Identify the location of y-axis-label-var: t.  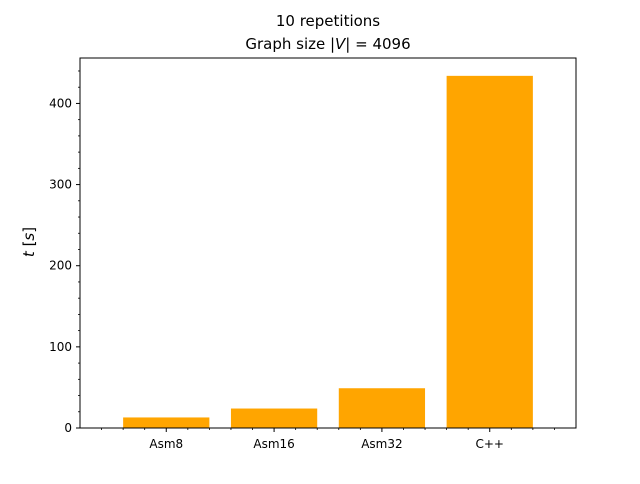
(29, 253).